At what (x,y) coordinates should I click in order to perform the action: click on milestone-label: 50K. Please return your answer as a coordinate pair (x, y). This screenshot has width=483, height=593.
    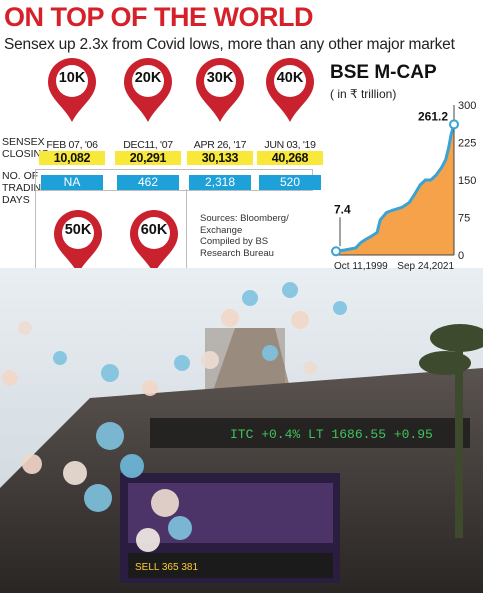
    Looking at the image, I should click on (78, 230).